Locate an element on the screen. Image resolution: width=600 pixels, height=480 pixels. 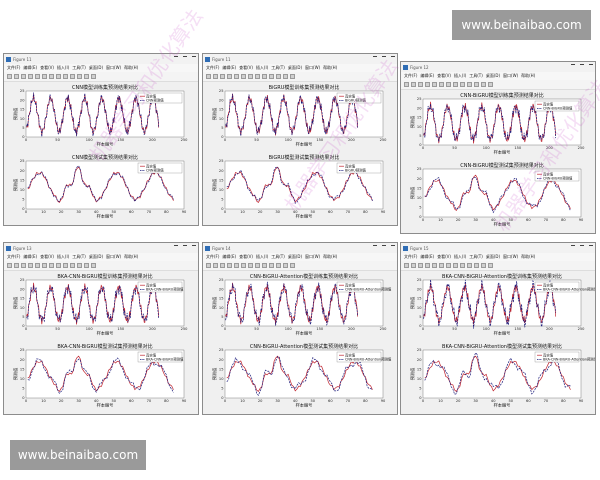
new-file-icon is located at coordinates (9, 76).